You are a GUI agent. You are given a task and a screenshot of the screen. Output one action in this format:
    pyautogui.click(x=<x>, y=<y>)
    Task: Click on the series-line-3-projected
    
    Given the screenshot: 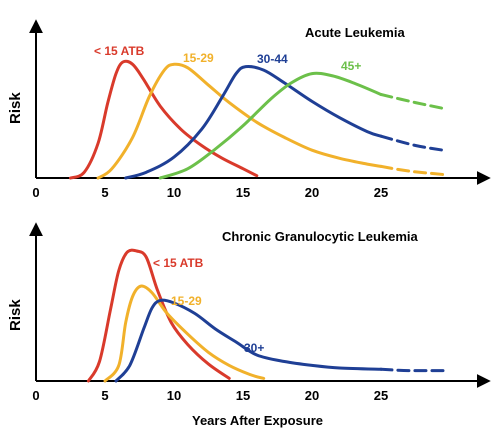 What is the action you would take?
    pyautogui.click(x=412, y=101)
    